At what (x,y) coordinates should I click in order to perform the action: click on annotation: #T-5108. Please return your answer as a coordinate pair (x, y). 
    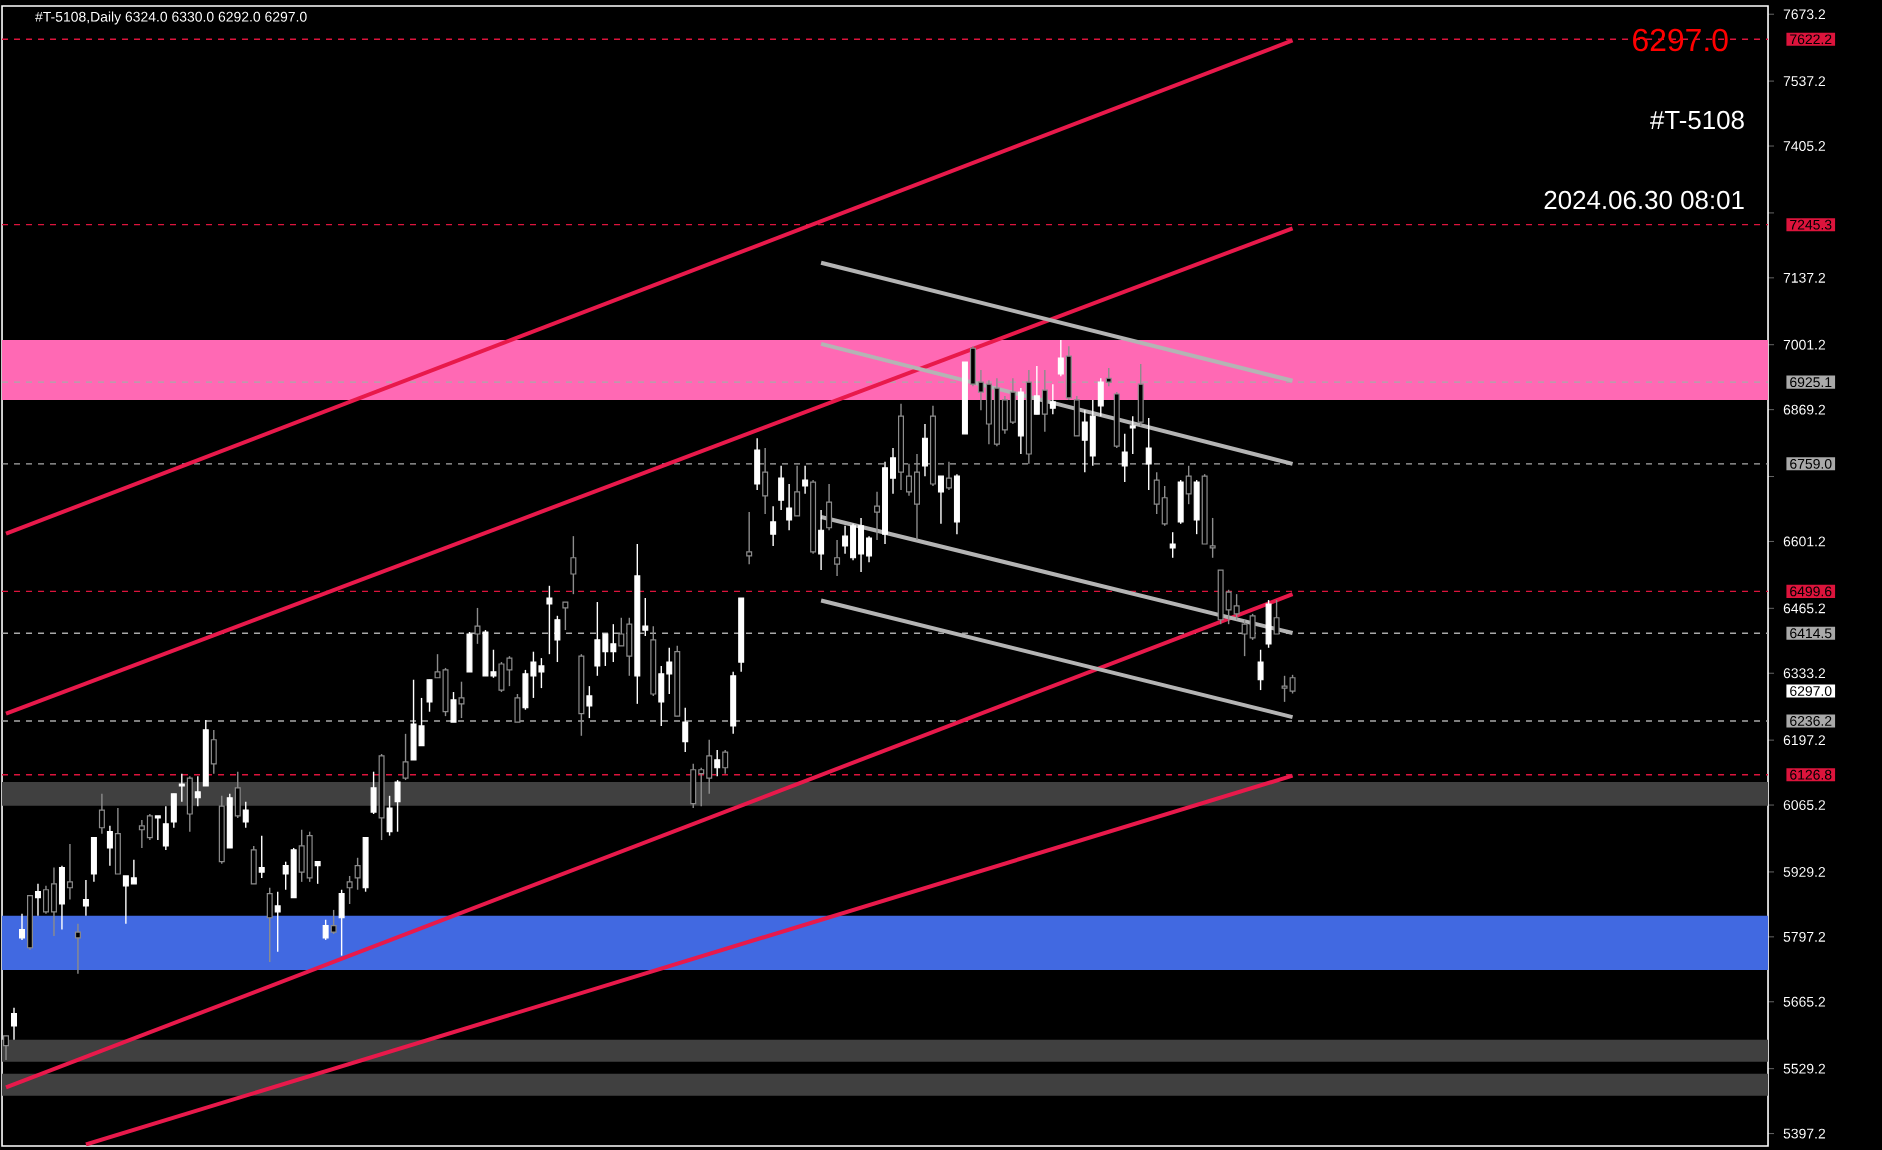
    Looking at the image, I should click on (1697, 120).